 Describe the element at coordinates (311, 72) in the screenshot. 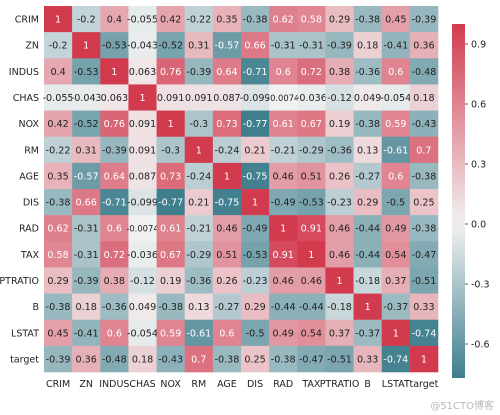

I see `cell-value-label: 0.72` at that location.